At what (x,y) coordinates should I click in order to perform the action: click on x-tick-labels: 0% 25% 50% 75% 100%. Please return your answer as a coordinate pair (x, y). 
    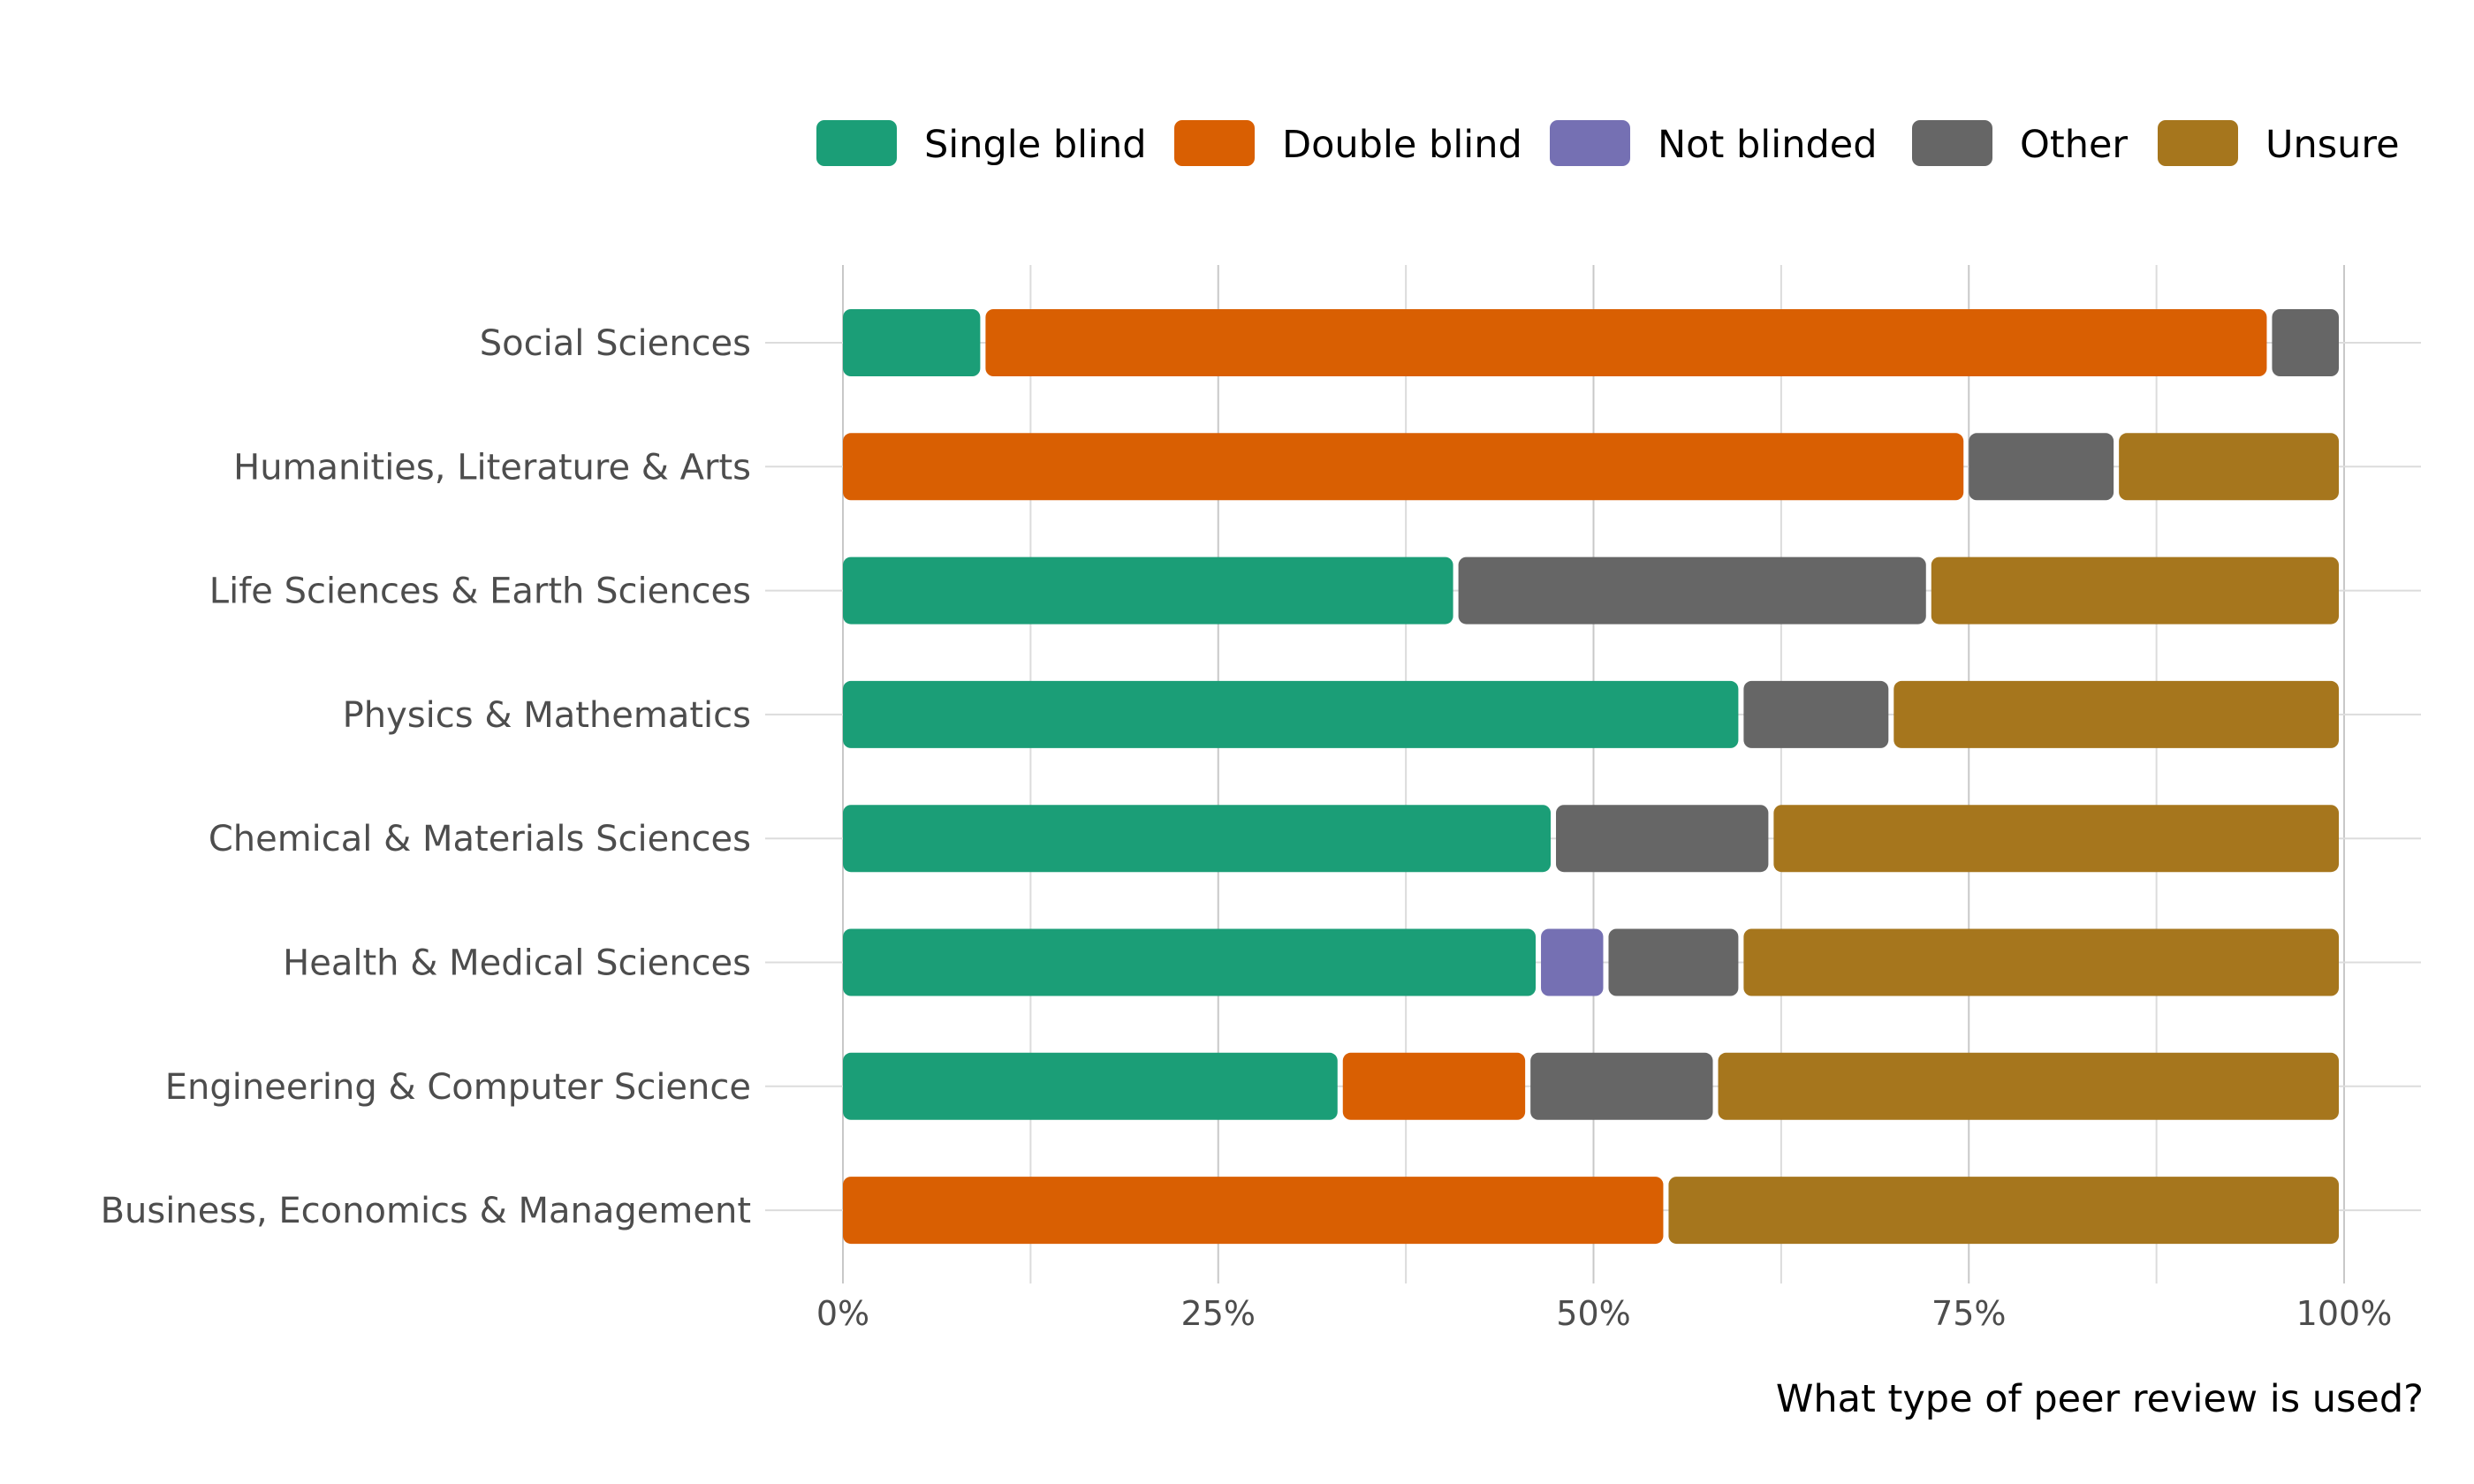
    Looking at the image, I should click on (1604, 1313).